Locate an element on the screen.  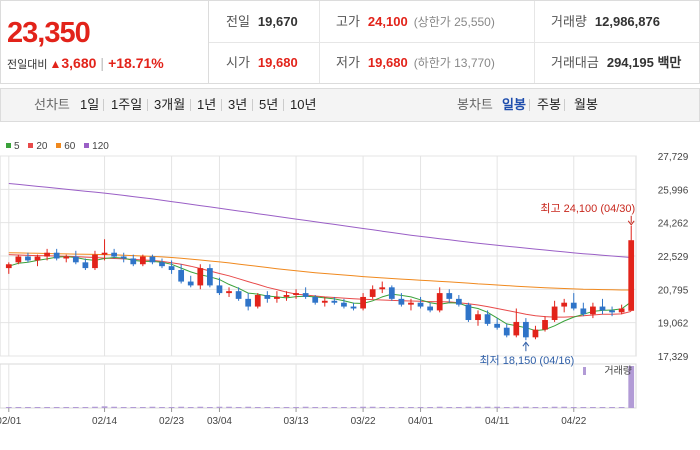
legend-label: 60 is located at coordinates (70, 146).